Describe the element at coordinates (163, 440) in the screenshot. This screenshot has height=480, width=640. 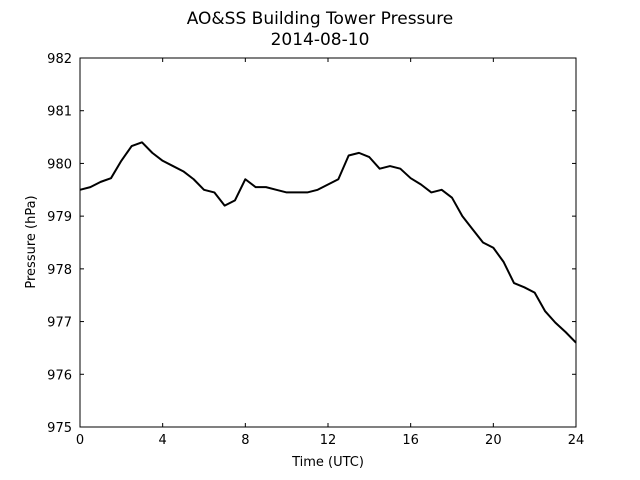
I see `x-tick-label: 4` at that location.